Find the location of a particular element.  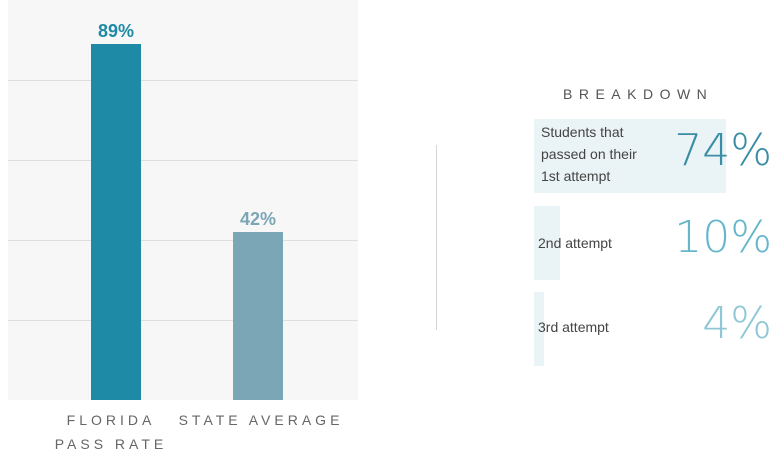

category-label-florida-line2: PASS RATE is located at coordinates (111, 444).